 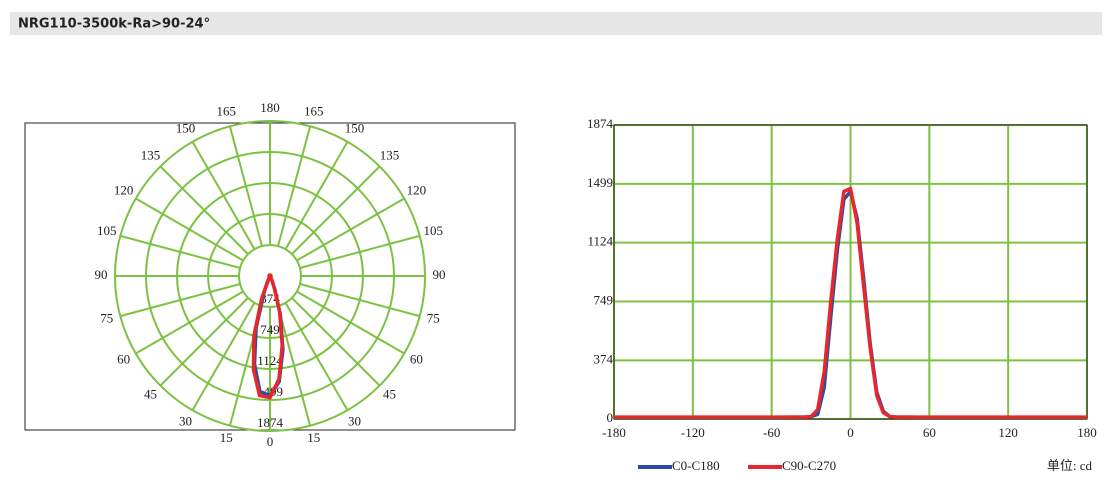 What do you see at coordinates (1070, 465) in the screenshot?
I see `unit-label: 单位: cd` at bounding box center [1070, 465].